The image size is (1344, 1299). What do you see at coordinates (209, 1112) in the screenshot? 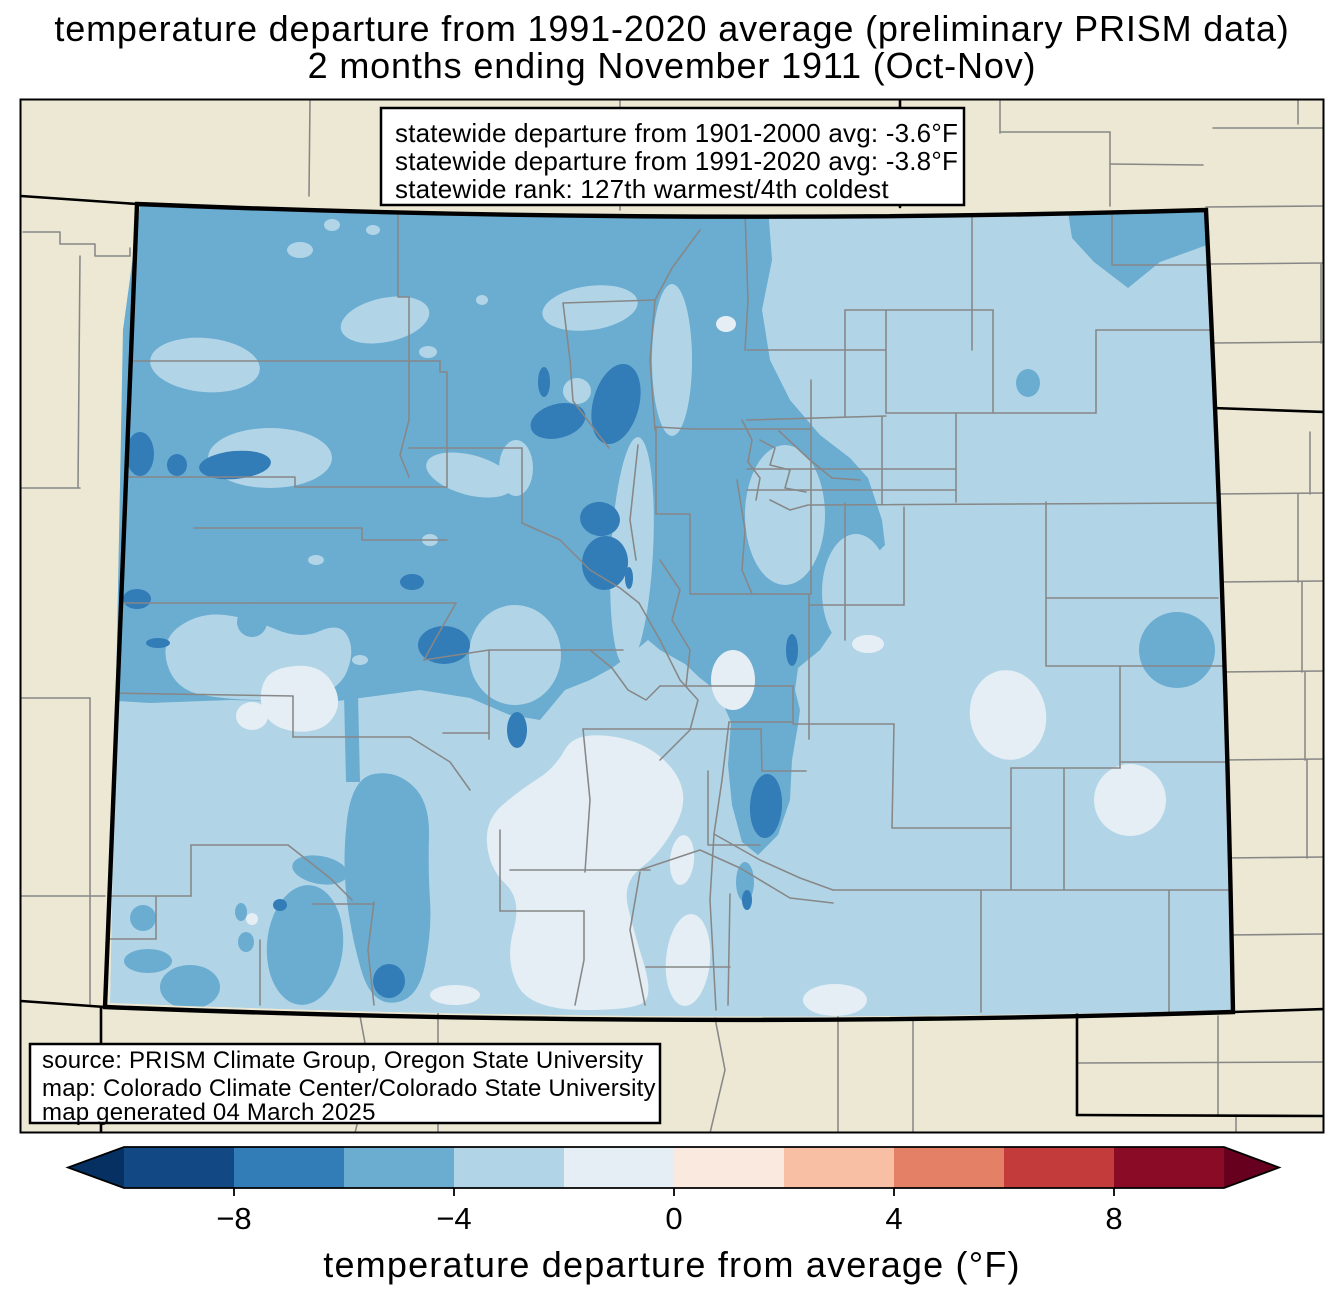
I see `svg-text: map generated 04 March 2025` at bounding box center [209, 1112].